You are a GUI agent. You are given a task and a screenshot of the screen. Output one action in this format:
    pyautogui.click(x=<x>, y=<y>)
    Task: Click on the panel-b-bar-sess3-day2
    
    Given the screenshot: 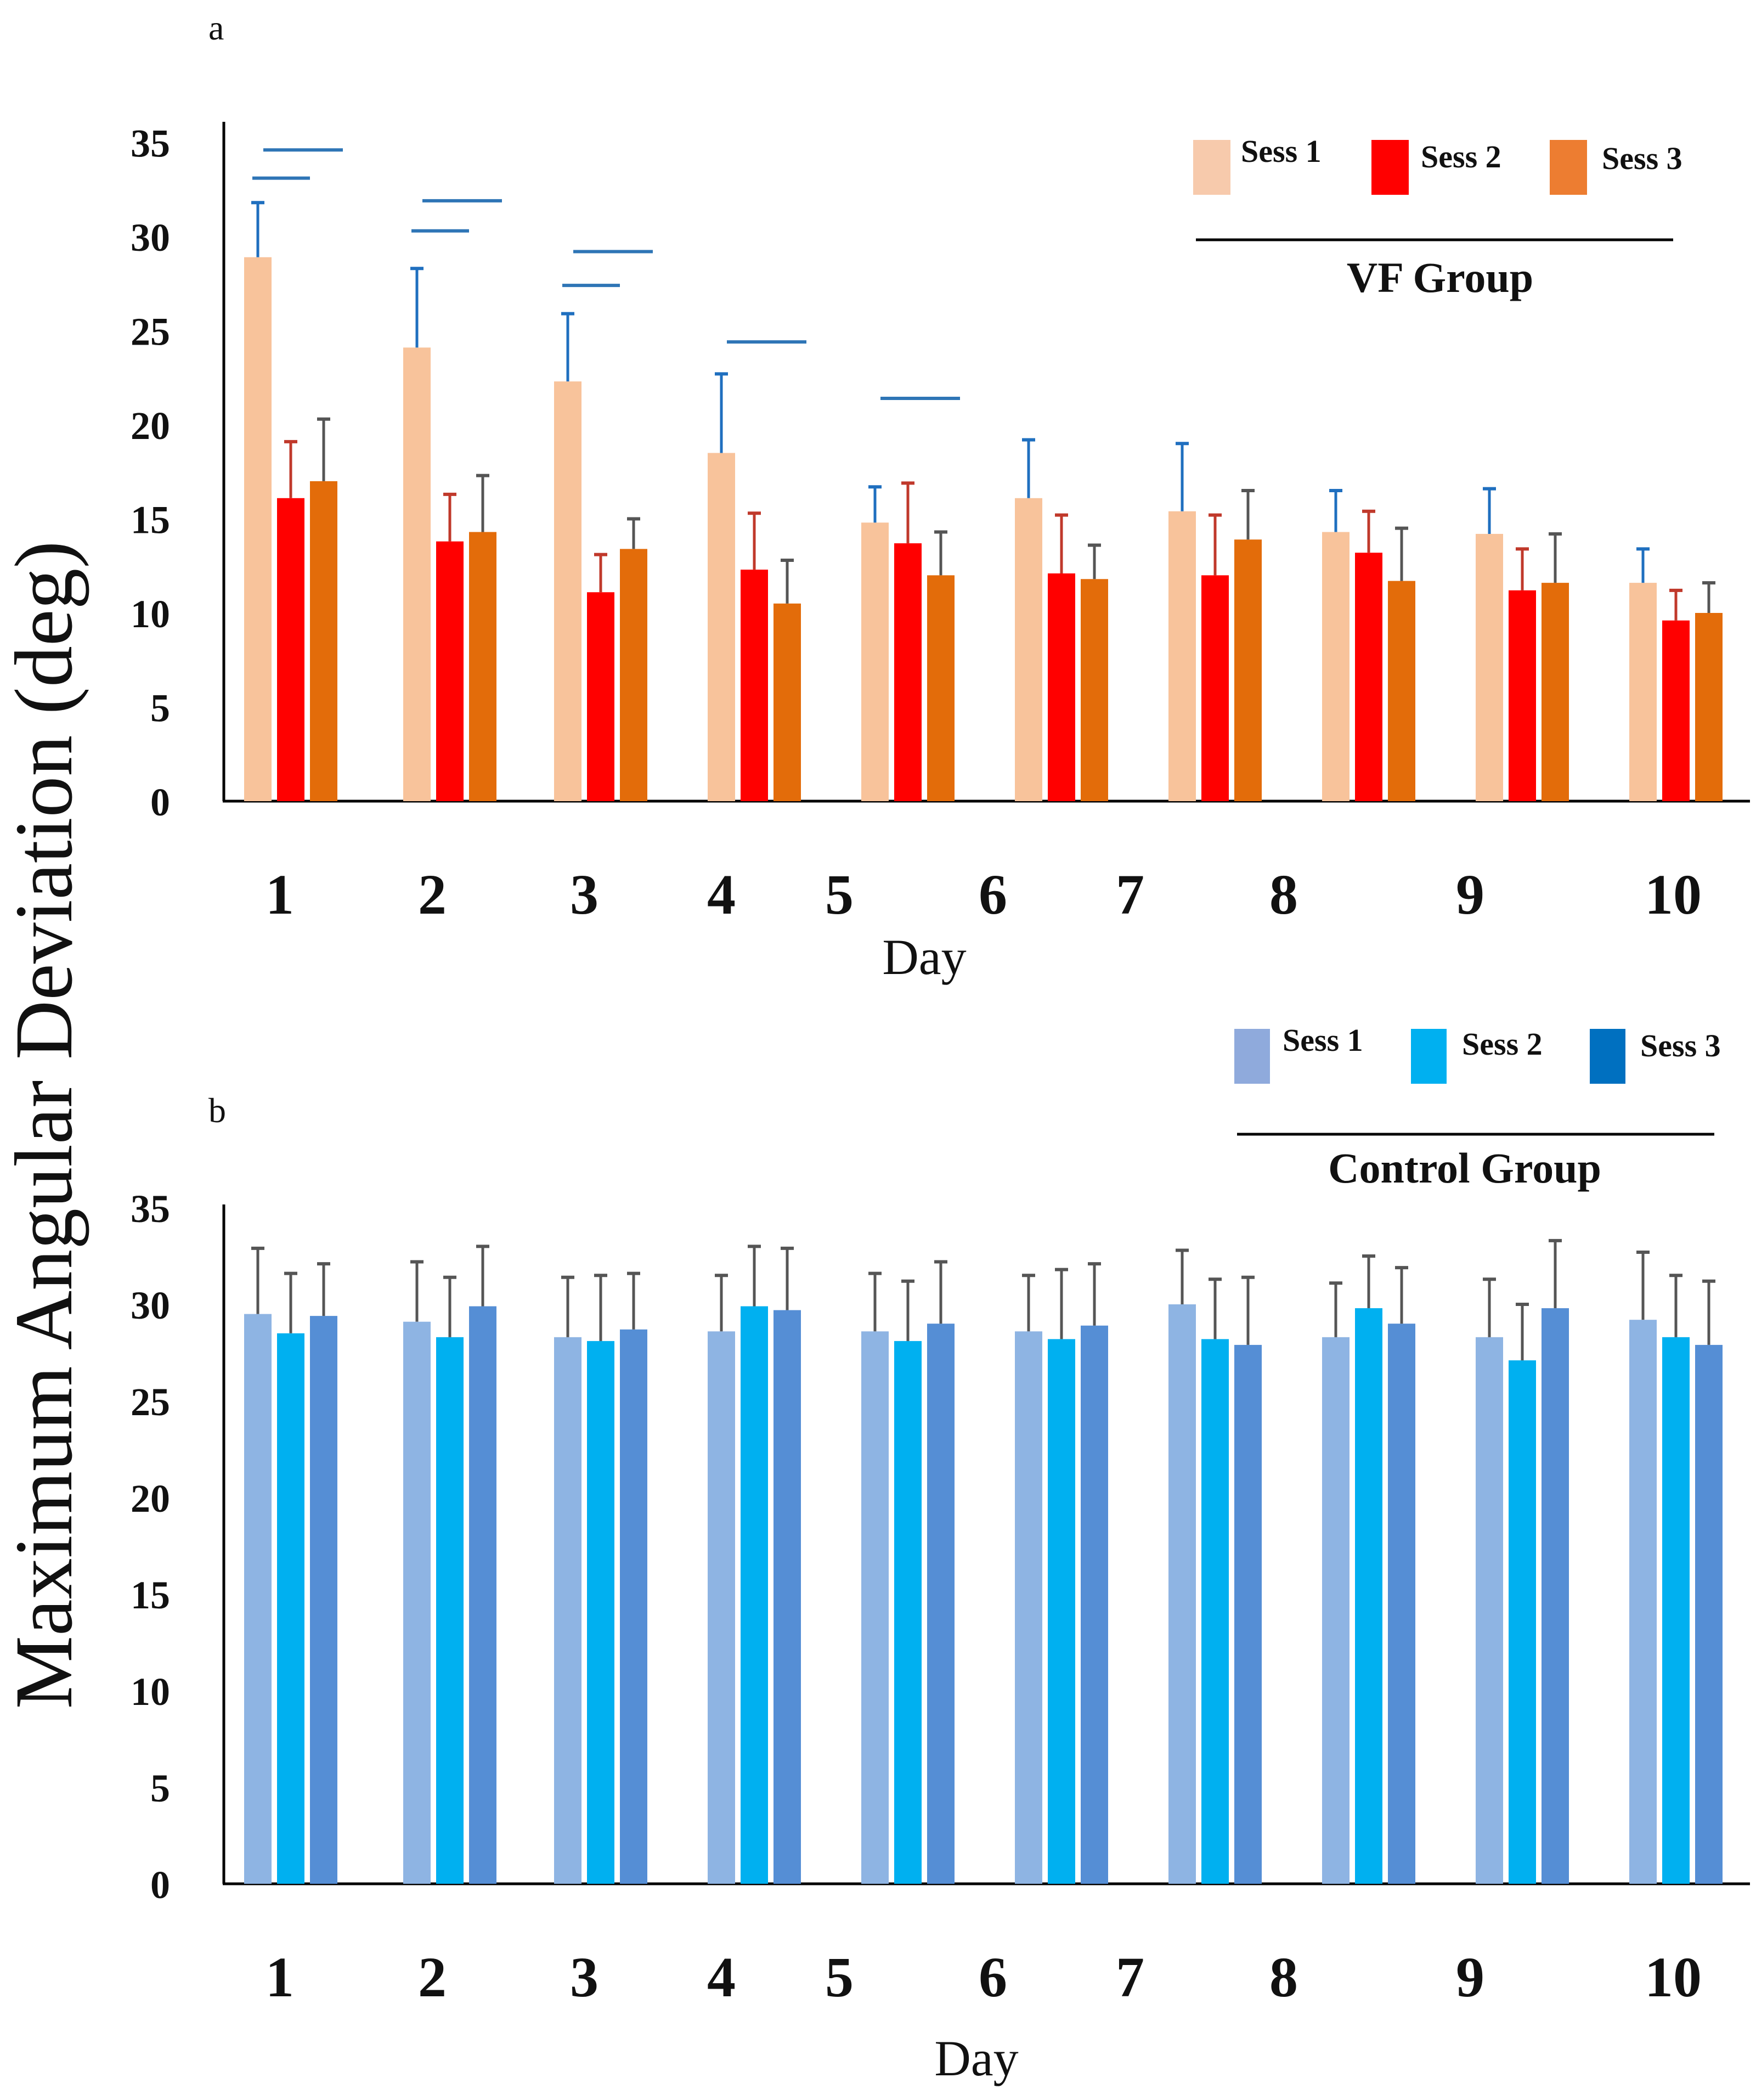 What is the action you would take?
    pyautogui.click(x=482, y=1595)
    